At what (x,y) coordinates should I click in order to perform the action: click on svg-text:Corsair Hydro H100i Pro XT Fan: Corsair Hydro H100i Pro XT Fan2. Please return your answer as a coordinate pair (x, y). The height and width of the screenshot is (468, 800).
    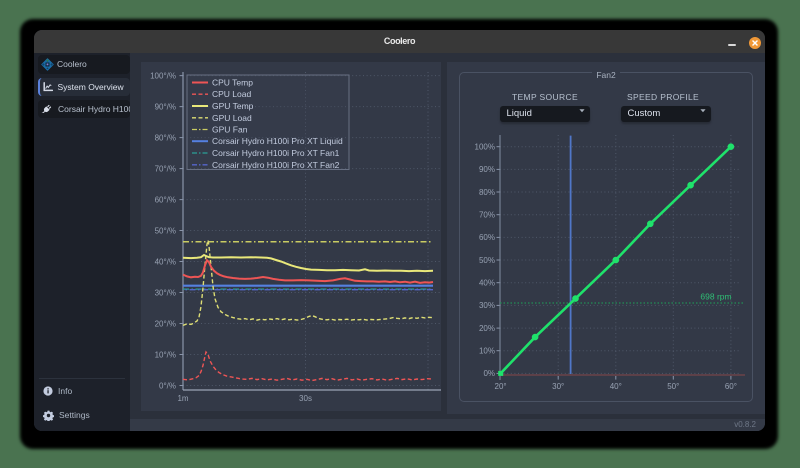
    Looking at the image, I should click on (276, 165).